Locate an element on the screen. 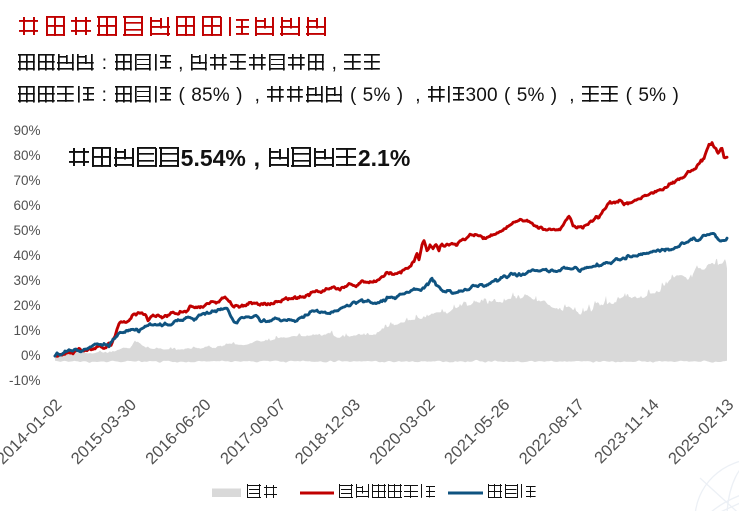 This screenshot has height=511, width=739. svg-text: 2016-06-20 is located at coordinates (178, 432).